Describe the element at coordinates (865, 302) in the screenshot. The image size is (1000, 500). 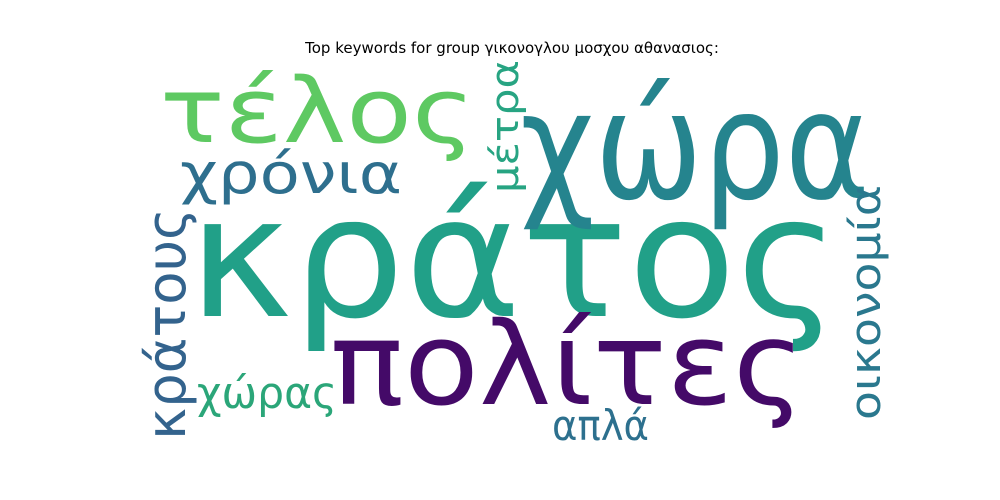
I see `keyword-oikonomia: οικονομία` at that location.